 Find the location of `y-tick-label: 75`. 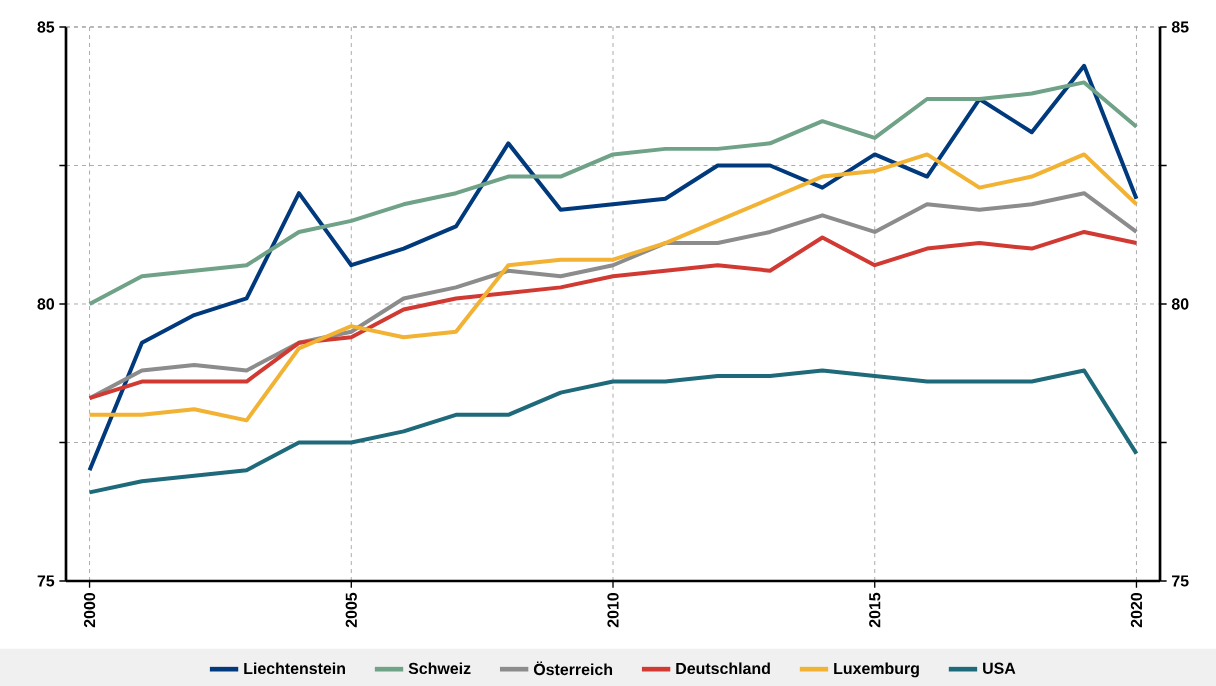

y-tick-label: 75 is located at coordinates (46, 581).